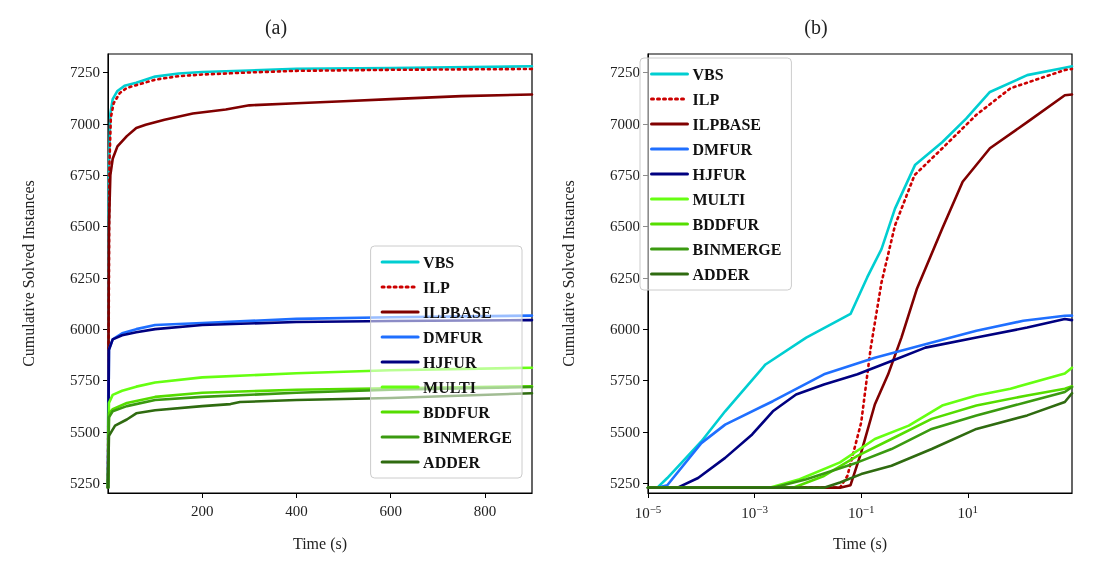 This screenshot has width=1093, height=571. I want to click on x-tick-label: 800, so click(485, 510).